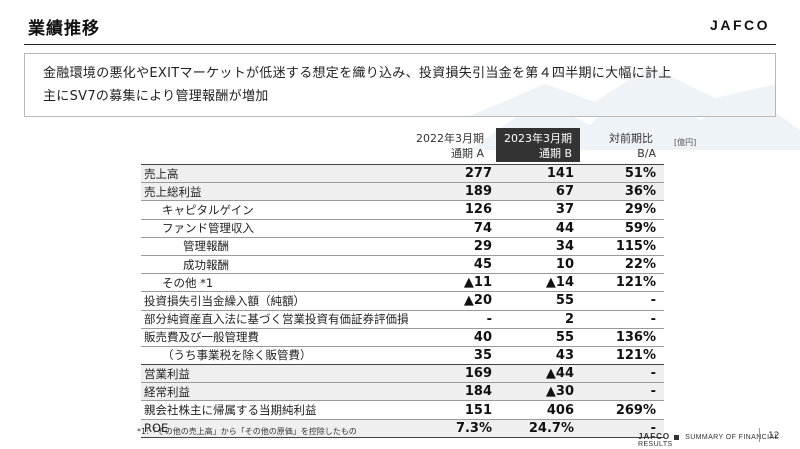  Describe the element at coordinates (280, 246) in the screenshot. I see `row-label: 管理報酬` at that location.